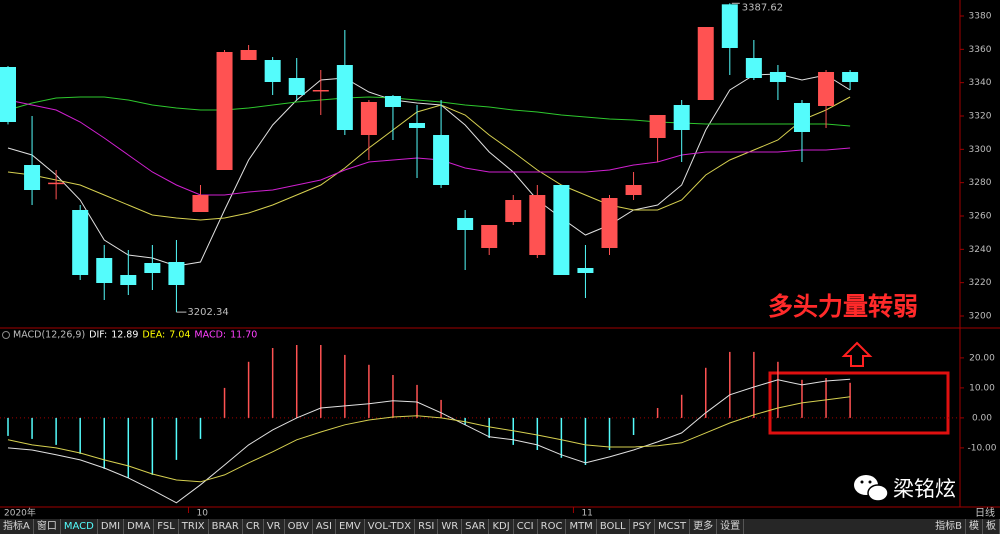  Describe the element at coordinates (124, 335) in the screenshot. I see `legend-value: 12.89` at that location.